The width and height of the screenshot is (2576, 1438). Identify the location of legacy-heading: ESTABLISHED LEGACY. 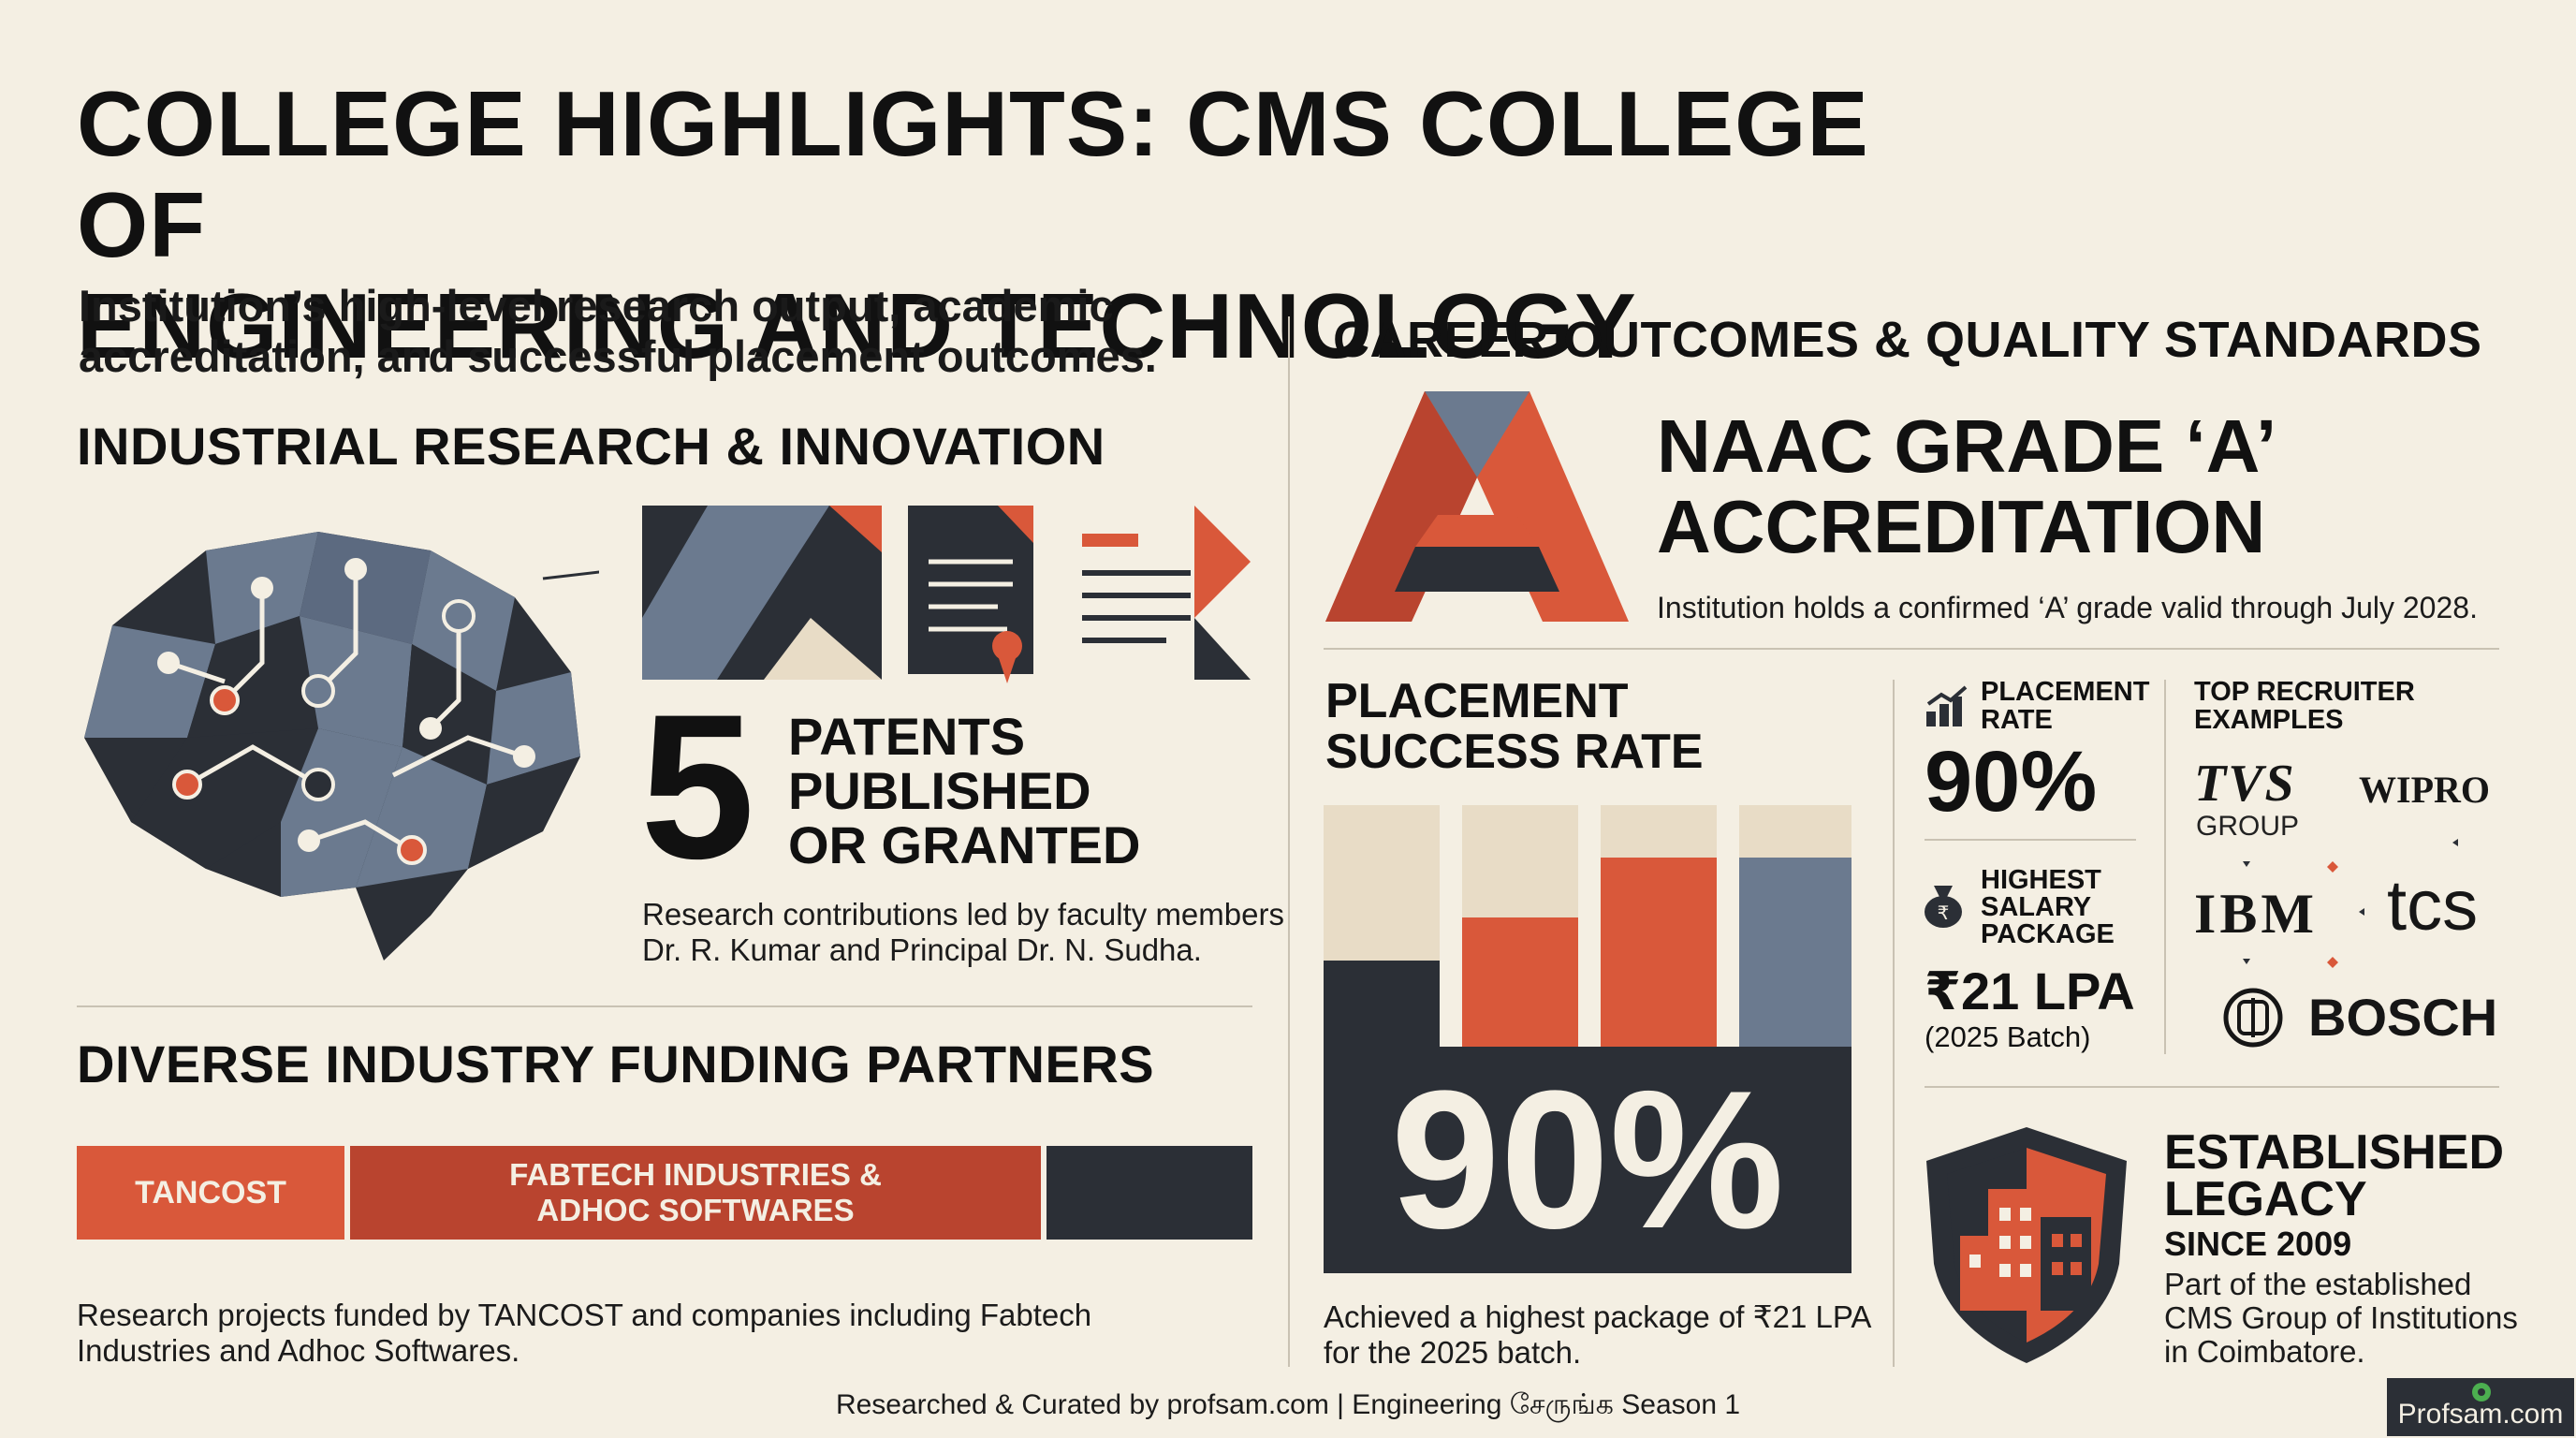
(2334, 1175).